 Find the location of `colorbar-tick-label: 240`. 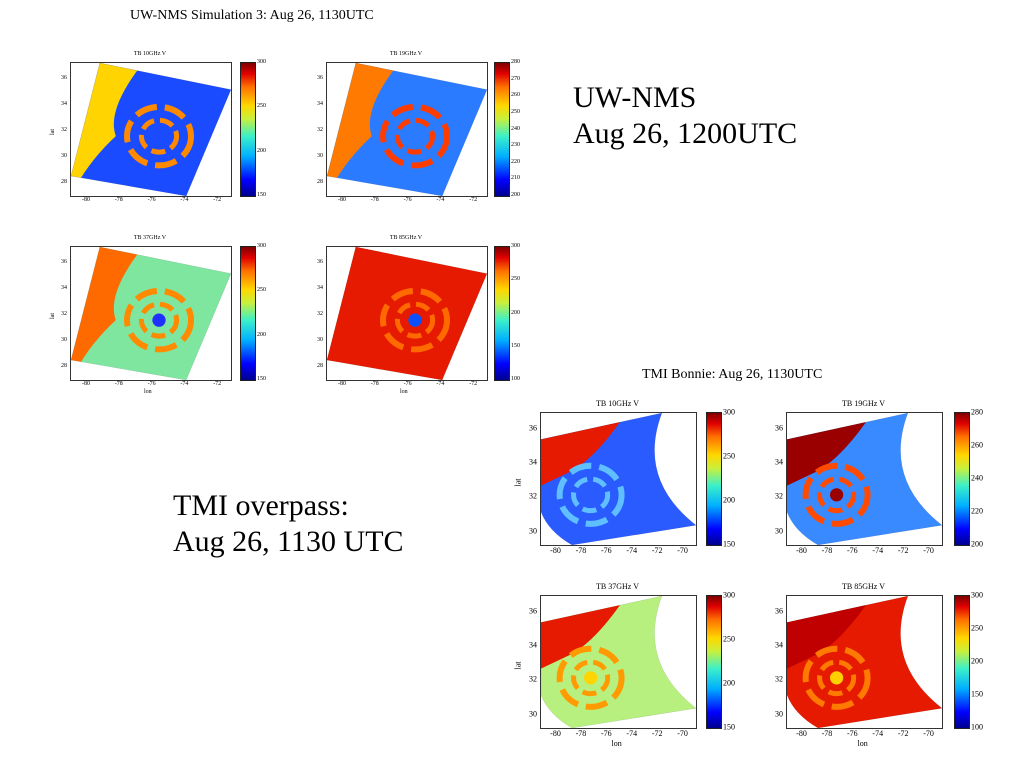

colorbar-tick-label: 240 is located at coordinates (977, 478).